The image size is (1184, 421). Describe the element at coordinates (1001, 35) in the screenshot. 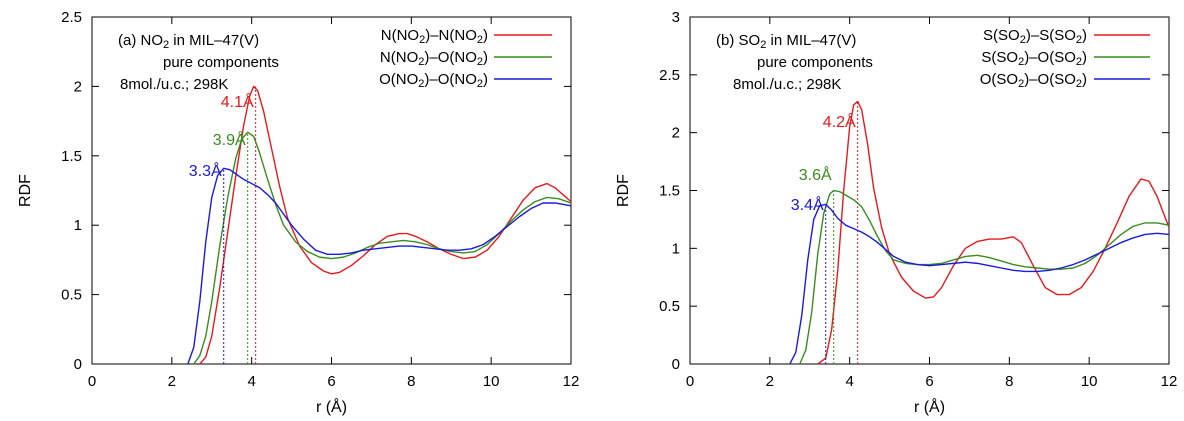

I see `legend-label-0-part: S(SO` at that location.